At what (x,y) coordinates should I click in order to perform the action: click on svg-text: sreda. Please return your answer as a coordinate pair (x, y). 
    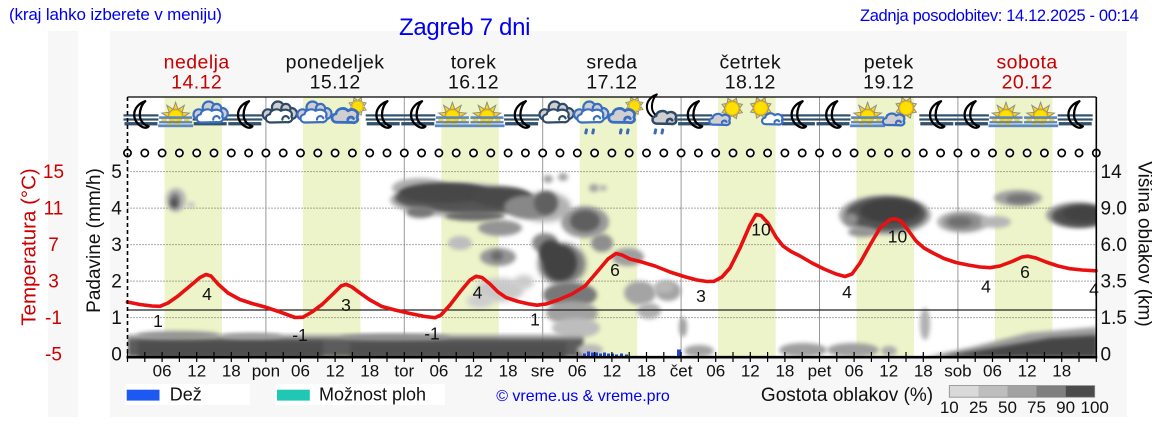
    Looking at the image, I should click on (611, 63).